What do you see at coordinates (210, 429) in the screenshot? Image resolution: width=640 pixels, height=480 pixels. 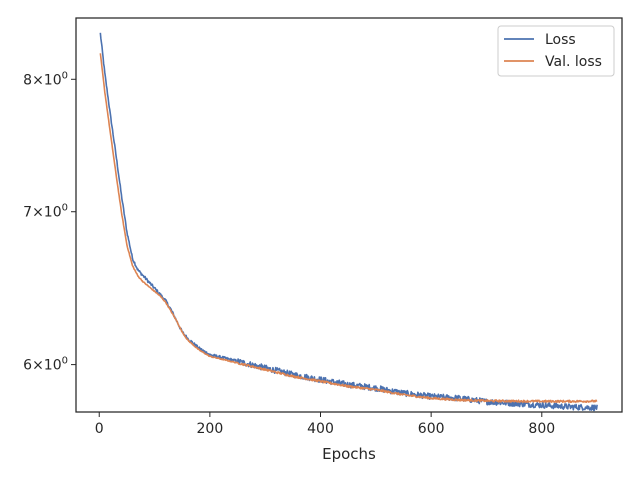 I see `x-tick-label: 200` at bounding box center [210, 429].